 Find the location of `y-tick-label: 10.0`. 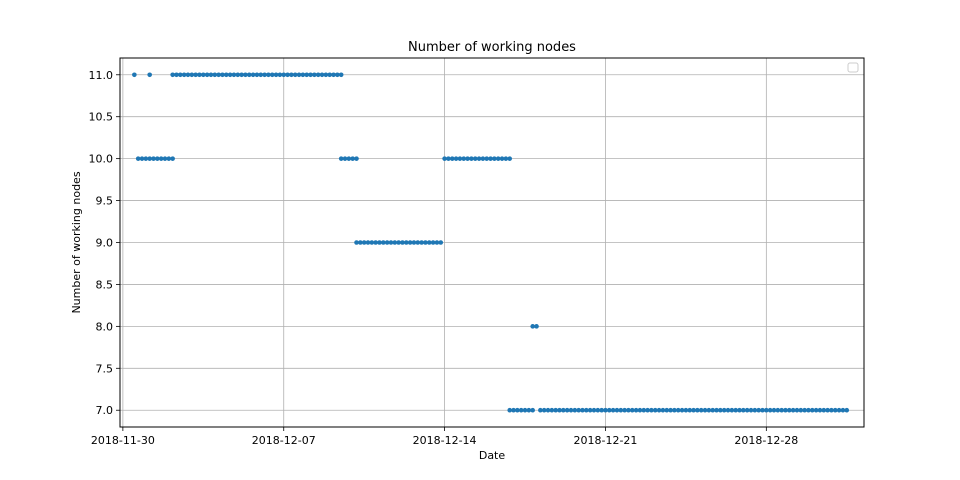

y-tick-label: 10.0 is located at coordinates (101, 159).